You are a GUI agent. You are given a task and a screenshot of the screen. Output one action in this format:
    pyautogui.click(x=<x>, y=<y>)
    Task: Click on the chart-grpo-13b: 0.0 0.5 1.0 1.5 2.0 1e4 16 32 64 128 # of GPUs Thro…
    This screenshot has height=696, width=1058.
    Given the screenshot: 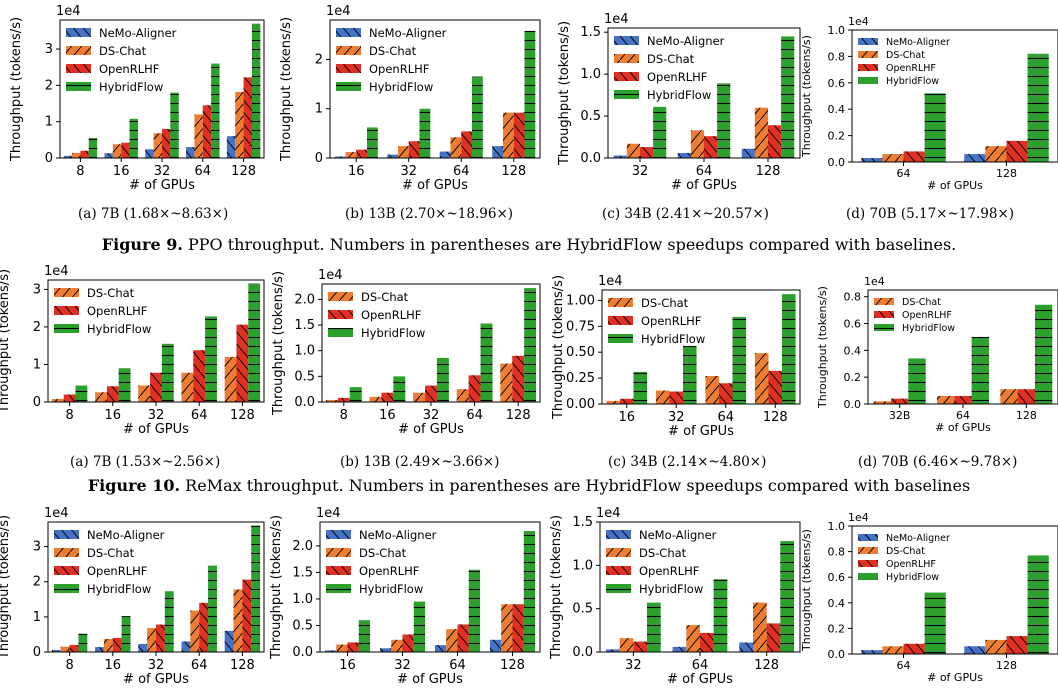 What is the action you would take?
    pyautogui.click(x=405, y=596)
    